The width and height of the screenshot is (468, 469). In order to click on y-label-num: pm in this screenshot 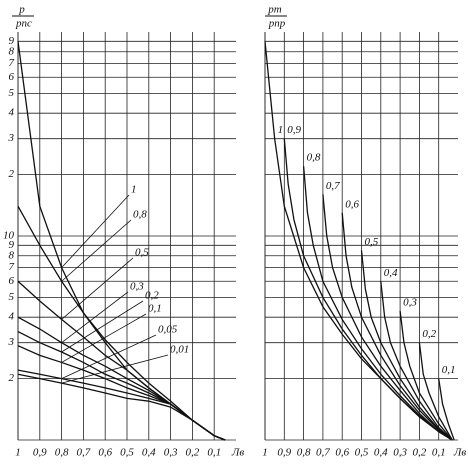, I will do `click(274, 10)`.